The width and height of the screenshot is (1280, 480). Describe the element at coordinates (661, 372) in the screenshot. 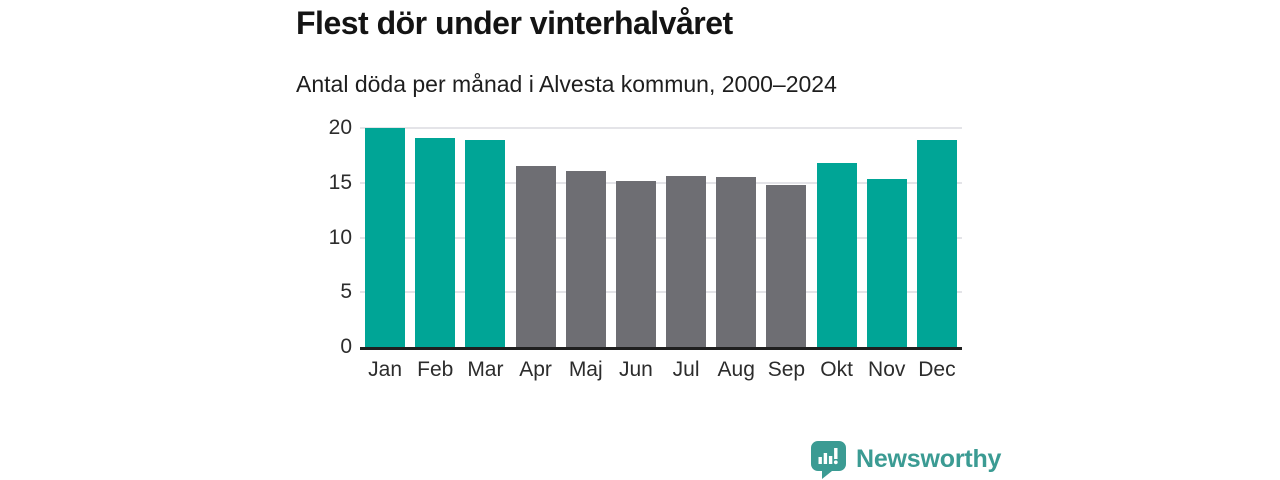

I see `x-axis-labels: Jan Feb Mar Apr Maj Jun Jul Aug Sep Okt Nov Dec` at that location.